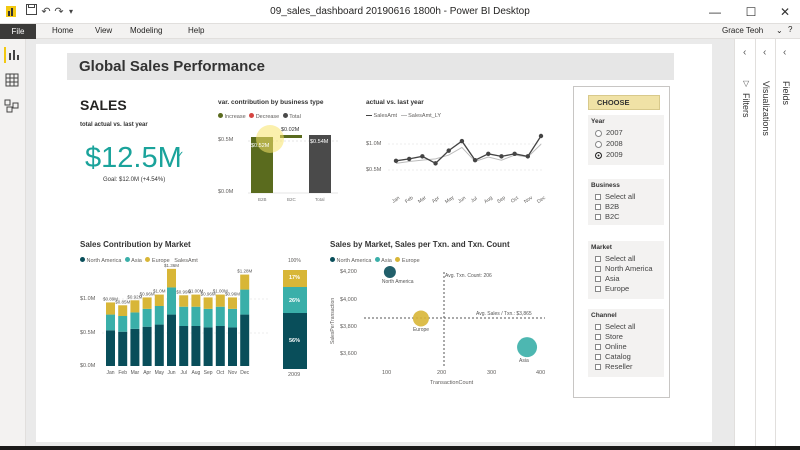 The height and width of the screenshot is (450, 800). Describe the element at coordinates (715, 12) in the screenshot. I see `minimize-button: —` at that location.